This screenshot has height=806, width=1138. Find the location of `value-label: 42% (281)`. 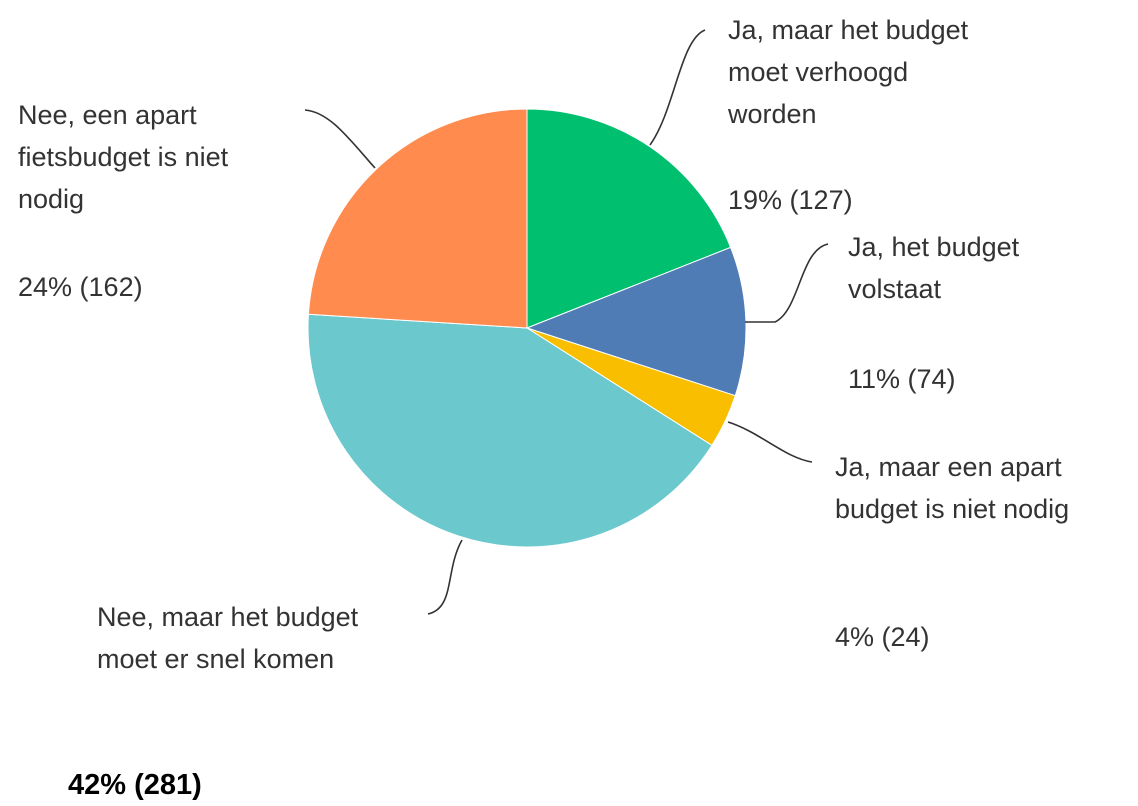

value-label: 42% (281) is located at coordinates (135, 785).